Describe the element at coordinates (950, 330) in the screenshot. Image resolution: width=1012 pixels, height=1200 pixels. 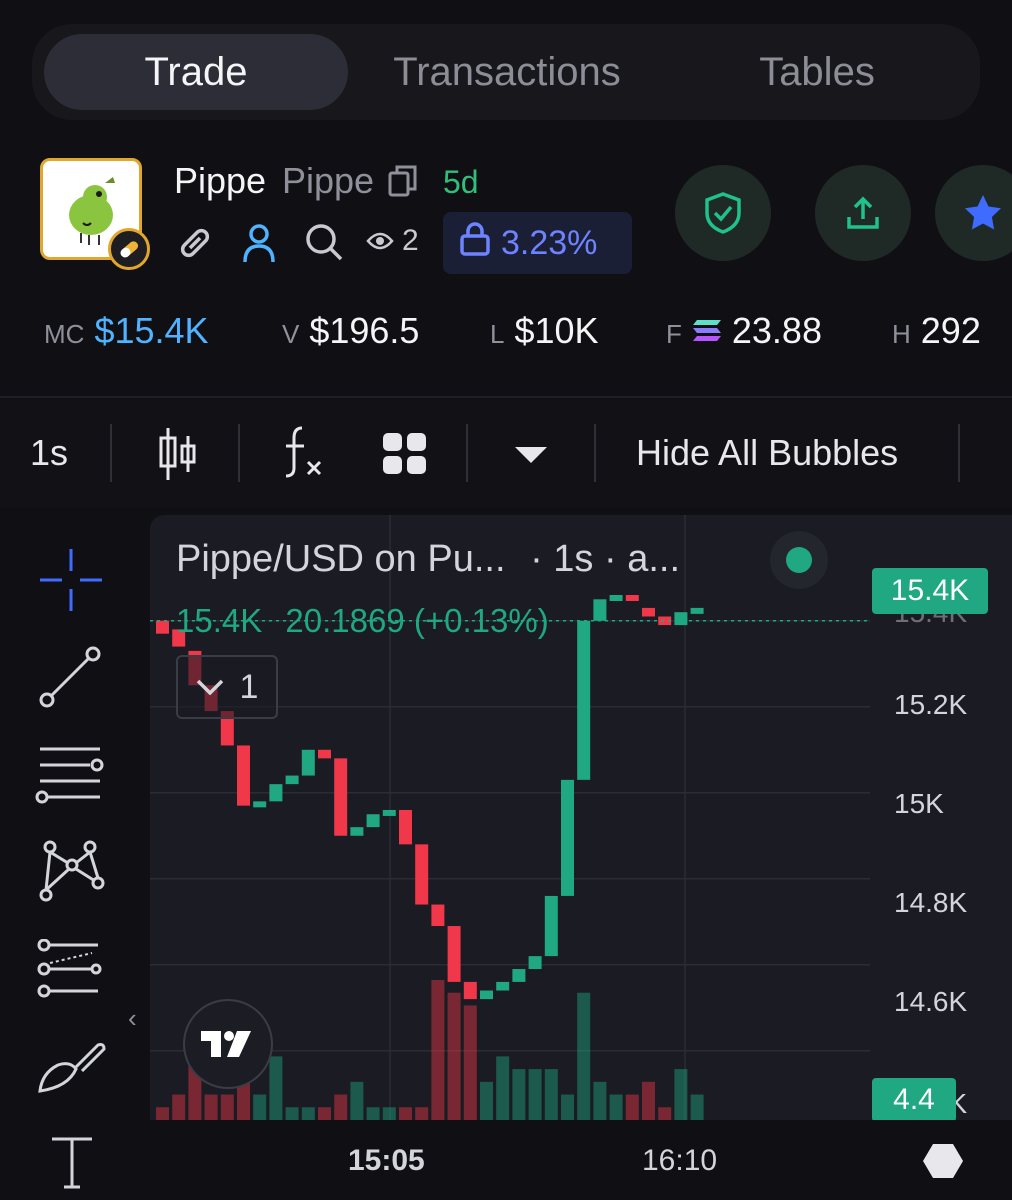
I see `holders-value: 292` at that location.